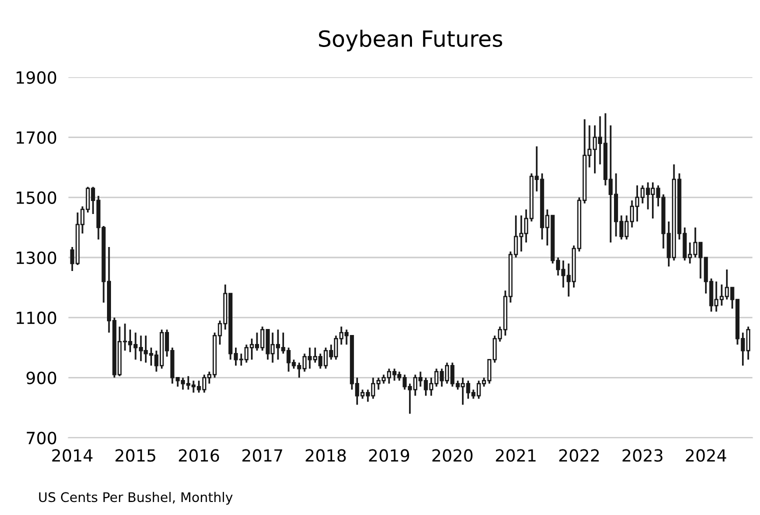 The height and width of the screenshot is (515, 760). I want to click on y-tick-label: 1100, so click(36, 318).